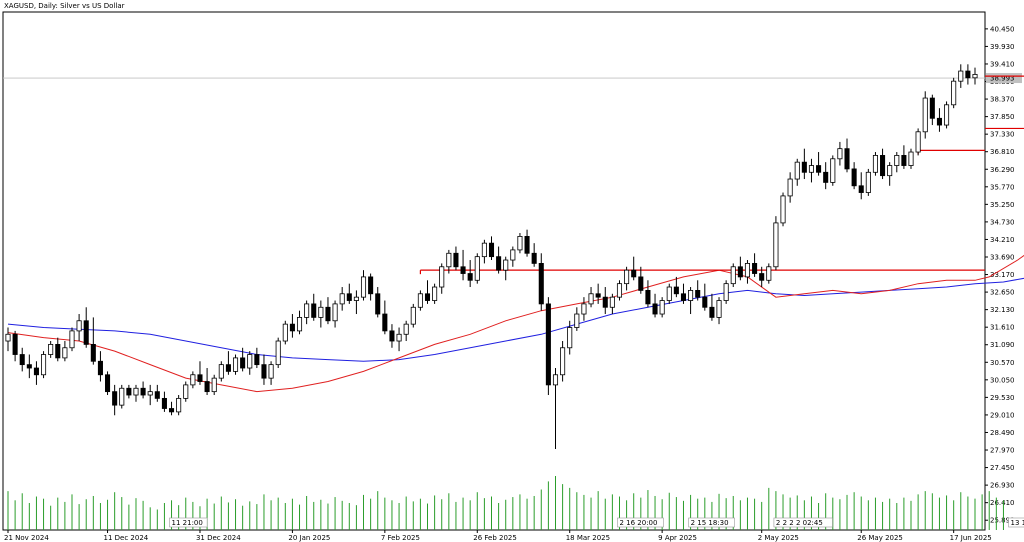  What do you see at coordinates (638, 523) in the screenshot?
I see `bar-time-label: 2 16 20:00` at bounding box center [638, 523].